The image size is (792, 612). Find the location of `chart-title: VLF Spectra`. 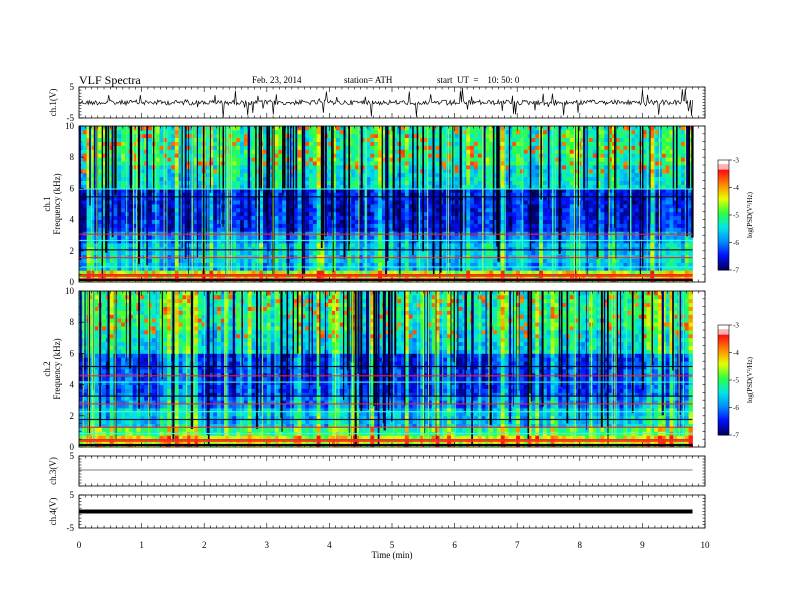

chart-title: VLF Spectra is located at coordinates (110, 80).